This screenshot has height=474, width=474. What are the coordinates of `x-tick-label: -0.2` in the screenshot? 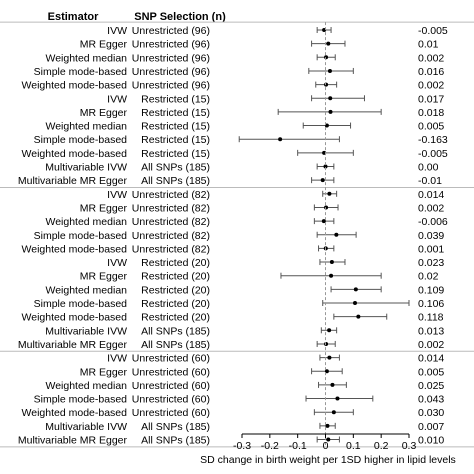 It's located at (270, 446).